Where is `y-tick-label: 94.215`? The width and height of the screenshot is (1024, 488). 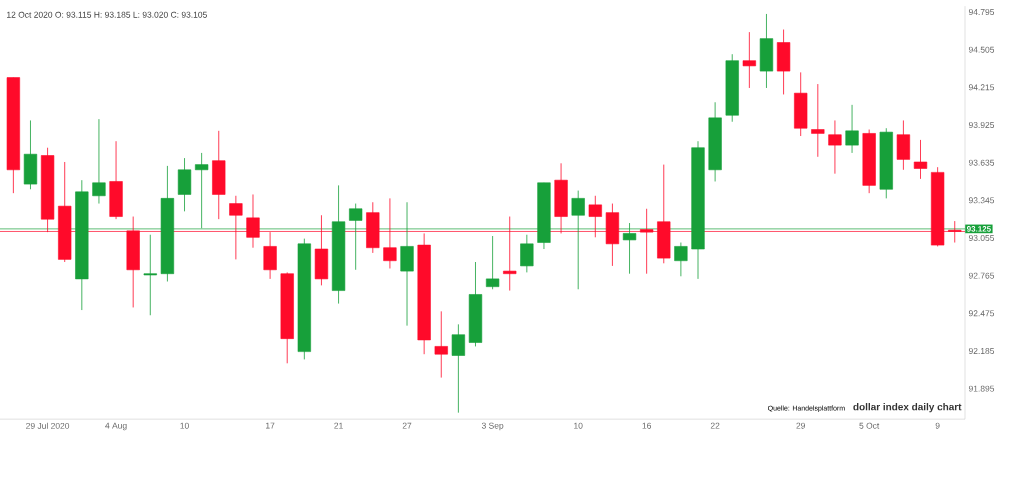
y-tick-label: 94.215 is located at coordinates (981, 87).